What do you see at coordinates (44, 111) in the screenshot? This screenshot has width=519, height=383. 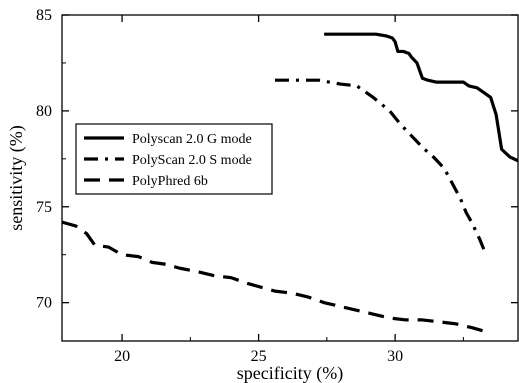 I see `y-tick-label: 80` at bounding box center [44, 111].